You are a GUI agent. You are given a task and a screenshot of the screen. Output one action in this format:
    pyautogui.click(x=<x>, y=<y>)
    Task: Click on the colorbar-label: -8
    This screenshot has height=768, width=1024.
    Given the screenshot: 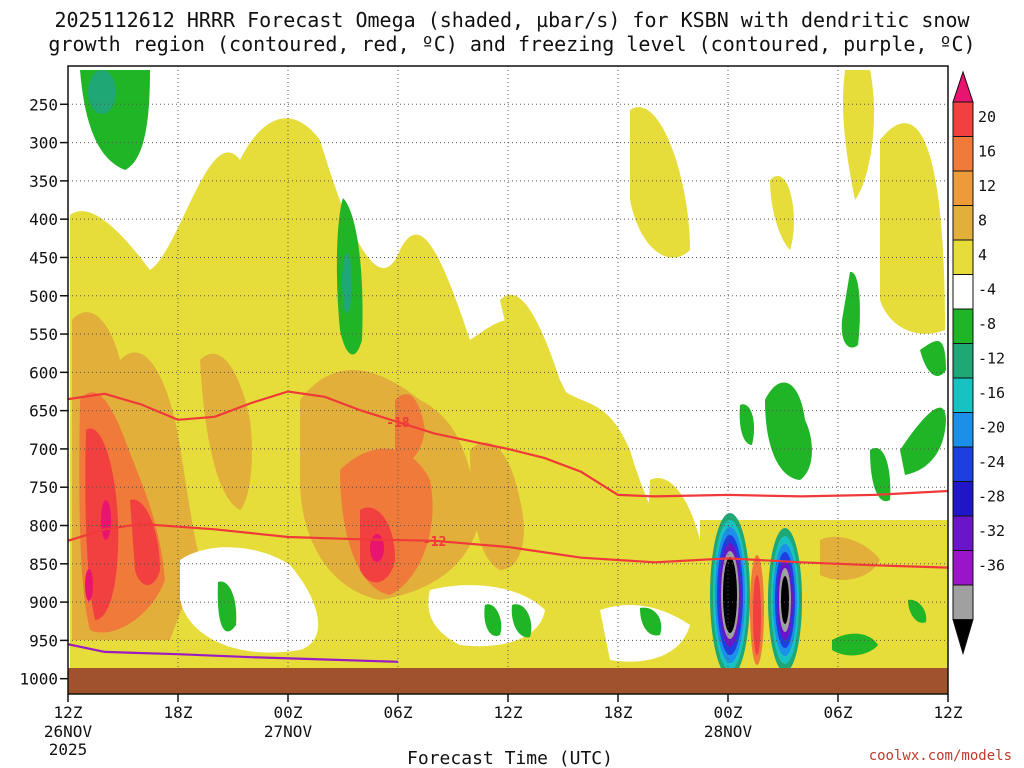 What is the action you would take?
    pyautogui.click(x=987, y=324)
    